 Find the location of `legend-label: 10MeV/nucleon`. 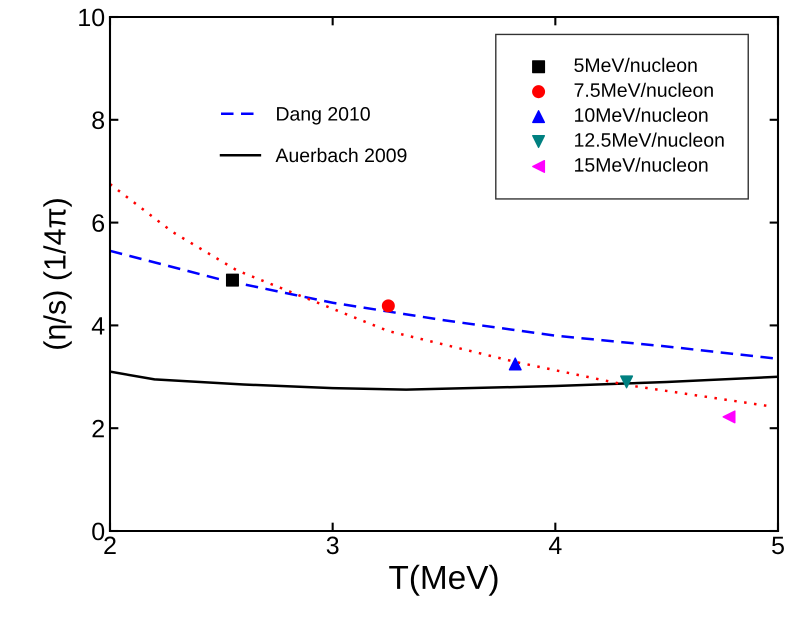

legend-label: 10MeV/nucleon is located at coordinates (641, 115).